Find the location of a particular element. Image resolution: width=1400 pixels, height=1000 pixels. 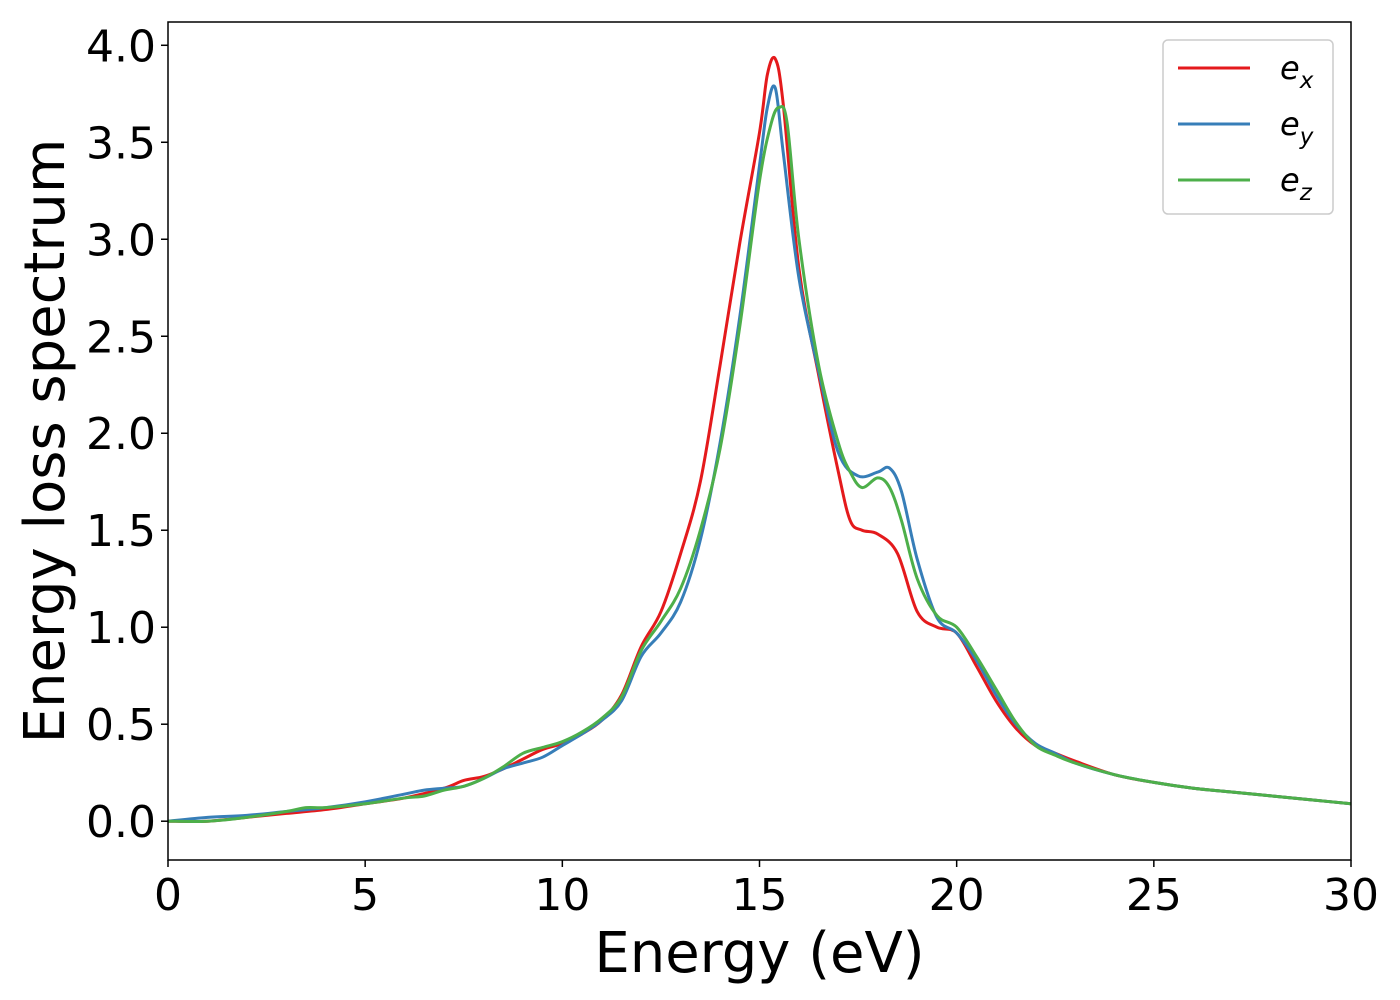

y-tick-label: 3.5 is located at coordinates (121, 143).